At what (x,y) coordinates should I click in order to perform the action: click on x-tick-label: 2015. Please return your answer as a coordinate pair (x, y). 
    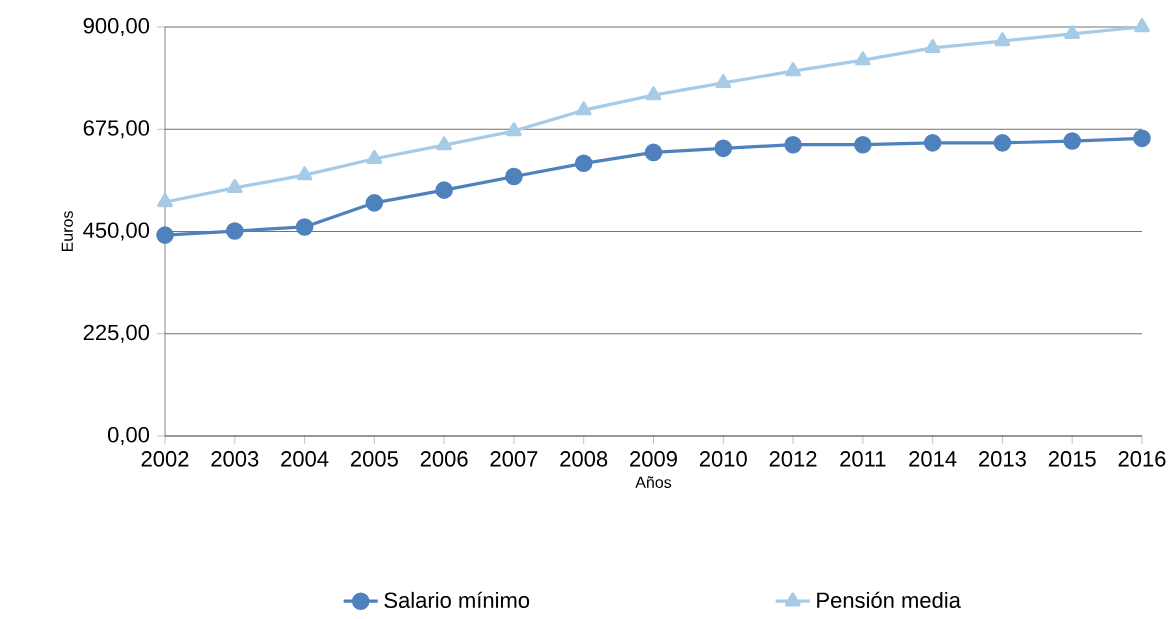
    Looking at the image, I should click on (1072, 459).